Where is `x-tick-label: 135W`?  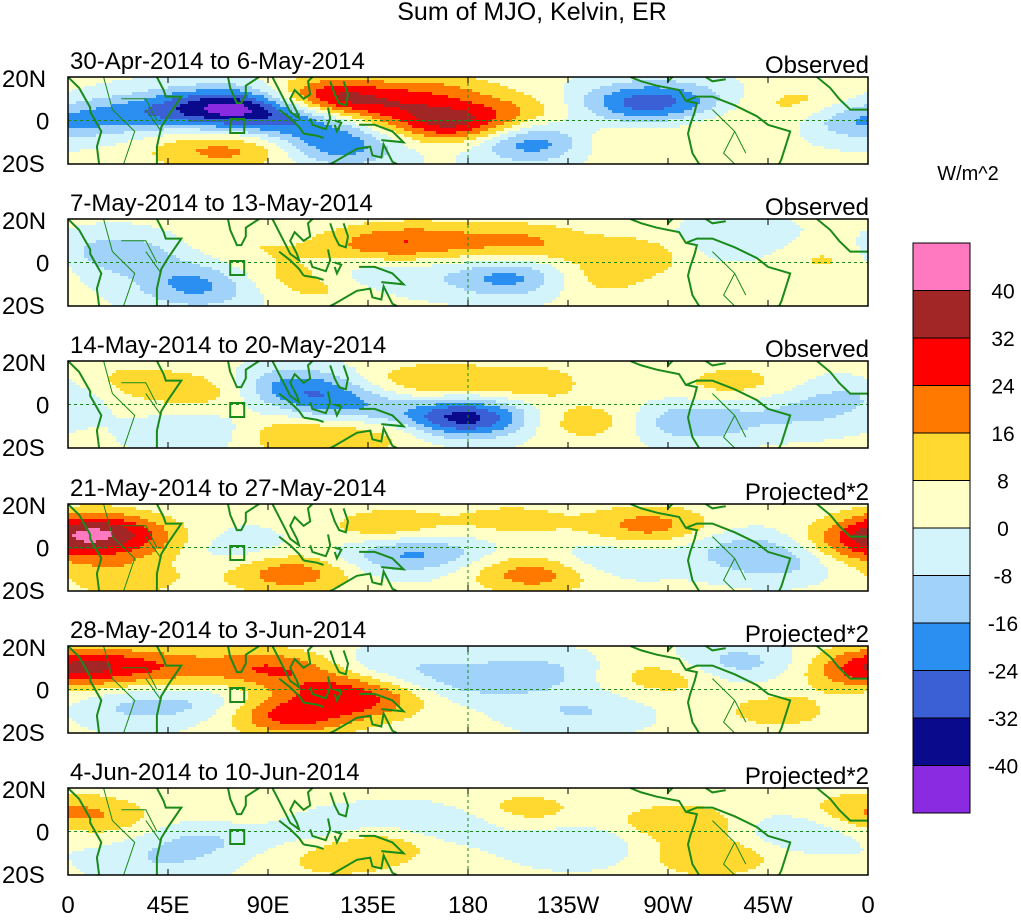 x-tick-label: 135W is located at coordinates (568, 905).